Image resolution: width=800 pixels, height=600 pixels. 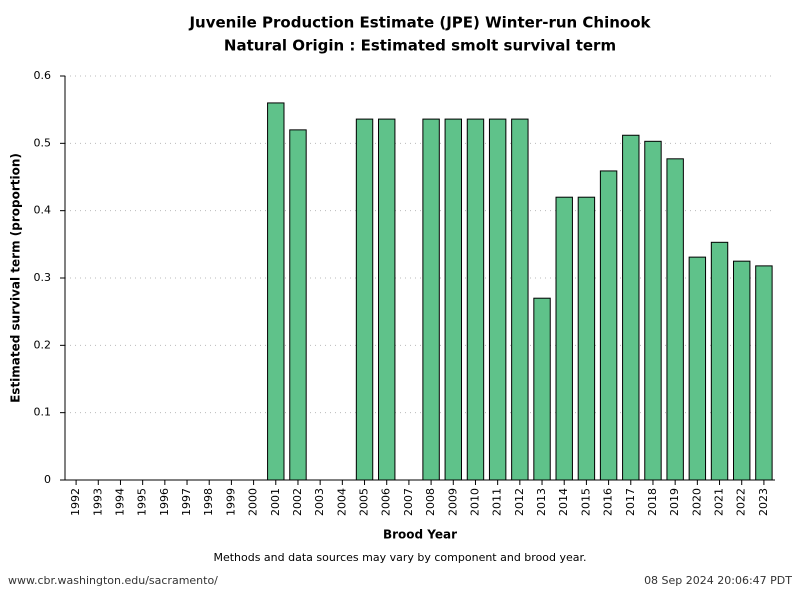 What do you see at coordinates (43, 142) in the screenshot?
I see `y-tick-label: 0.5` at bounding box center [43, 142].